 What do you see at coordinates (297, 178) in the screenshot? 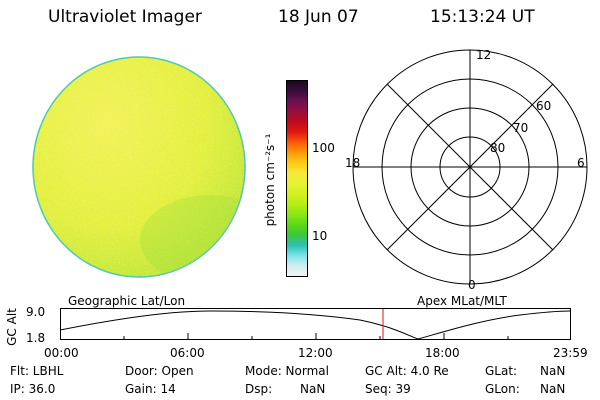
I see `colorbar` at bounding box center [297, 178].